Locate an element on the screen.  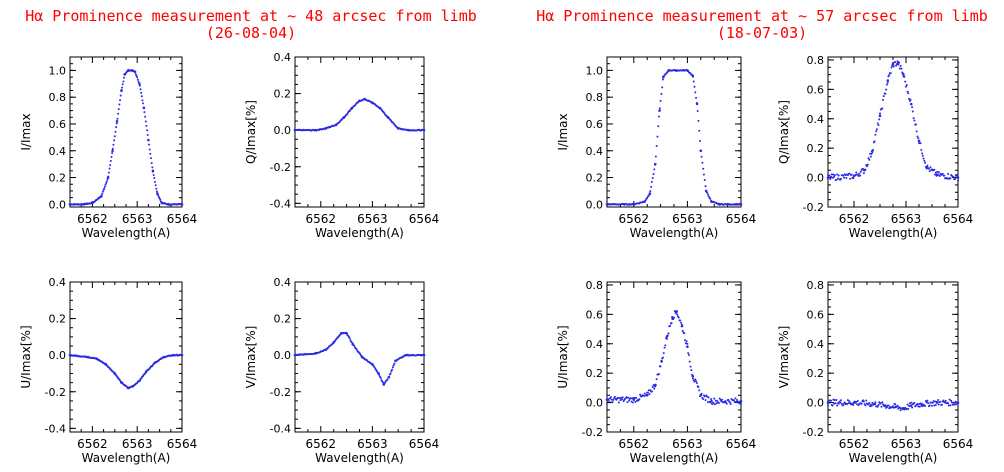
y-tick-label: 0.4 is located at coordinates (58, 282).